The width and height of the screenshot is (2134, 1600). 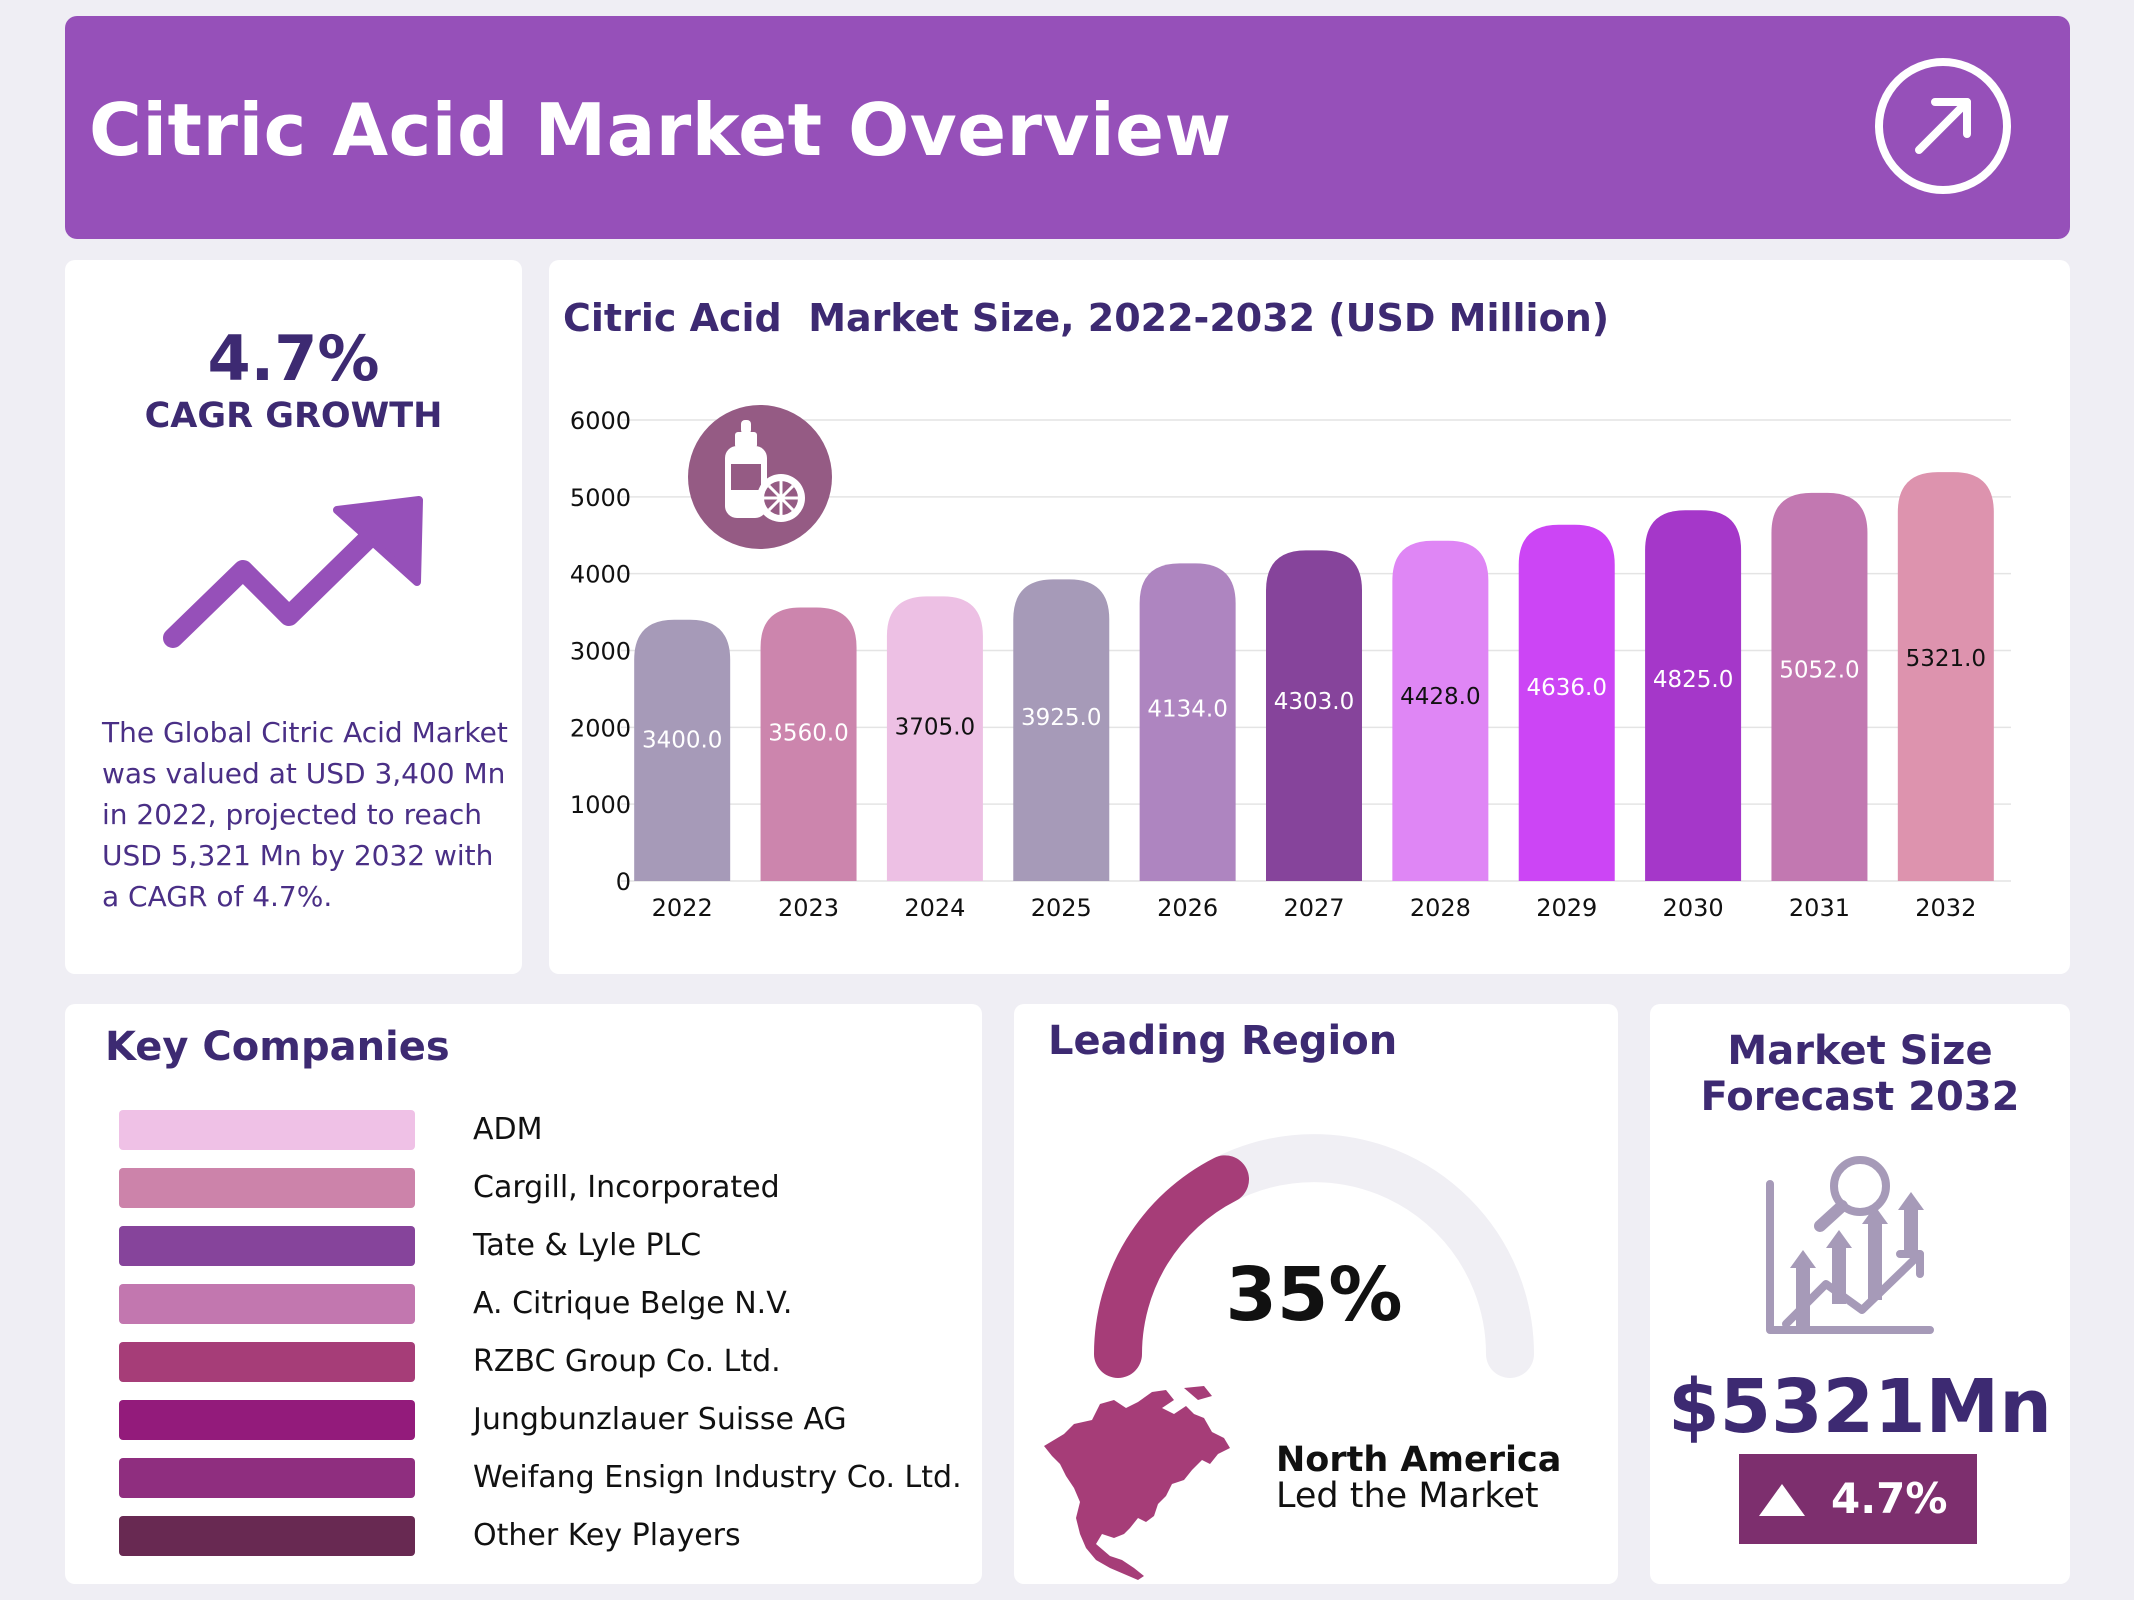 I want to click on bar-2026, so click(x=1187, y=722).